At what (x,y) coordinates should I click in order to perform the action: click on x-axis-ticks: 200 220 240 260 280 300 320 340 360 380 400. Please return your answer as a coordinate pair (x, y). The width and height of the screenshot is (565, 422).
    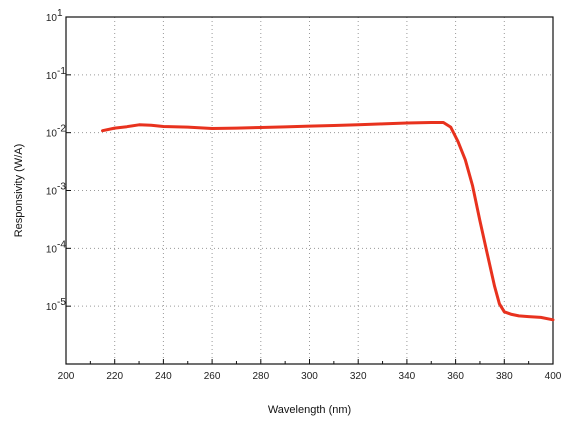
    Looking at the image, I should click on (310, 370).